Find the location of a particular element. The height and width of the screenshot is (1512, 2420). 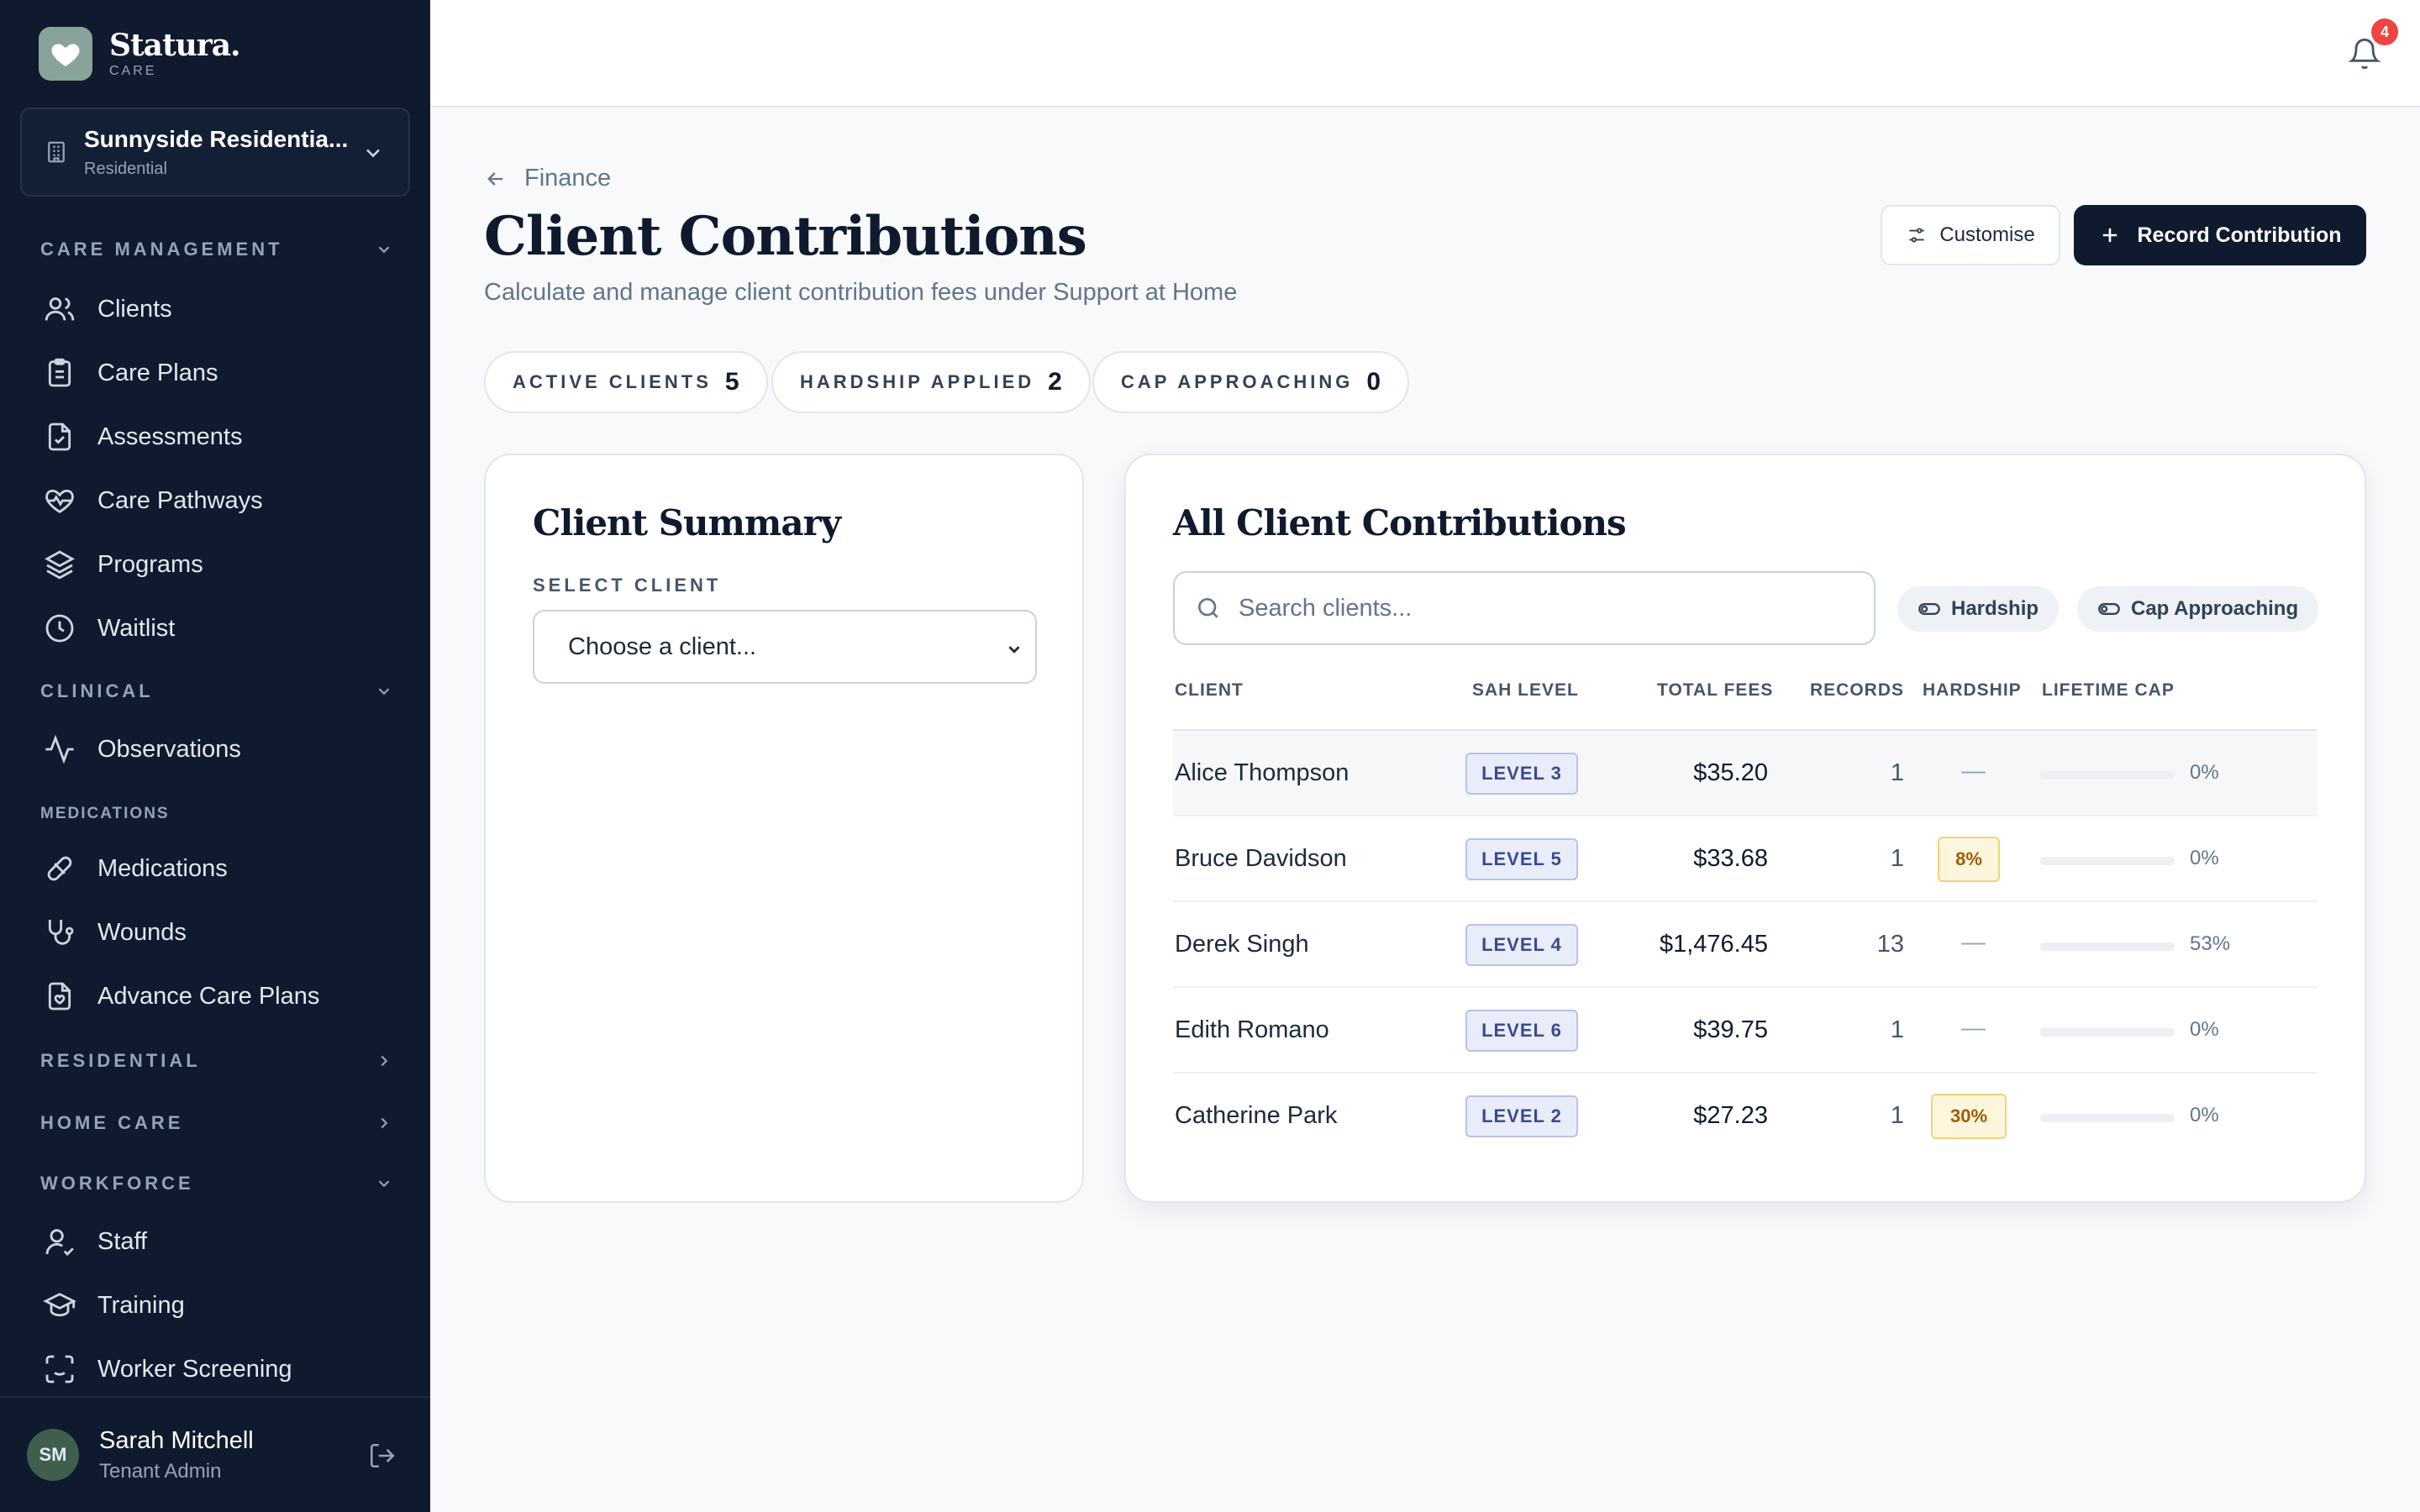

filter-cap-approaching: Cap Approaching is located at coordinates (2198, 609).